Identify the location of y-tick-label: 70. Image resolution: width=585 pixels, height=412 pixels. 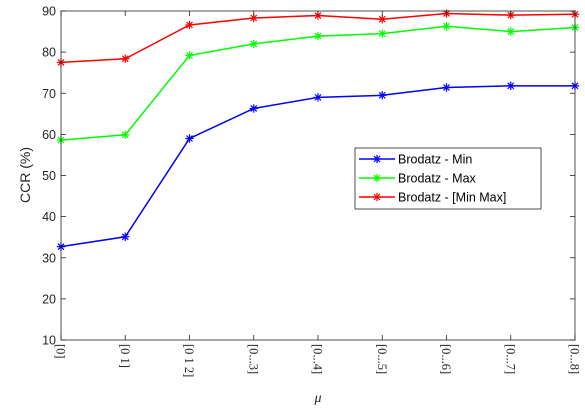
(49, 94).